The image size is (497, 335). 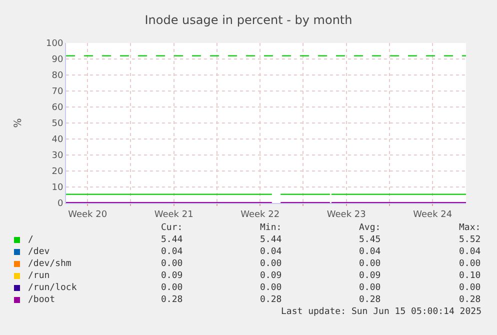 I want to click on text: Last update: Sun Jun 15 05:00:14 2025, so click(x=381, y=312).